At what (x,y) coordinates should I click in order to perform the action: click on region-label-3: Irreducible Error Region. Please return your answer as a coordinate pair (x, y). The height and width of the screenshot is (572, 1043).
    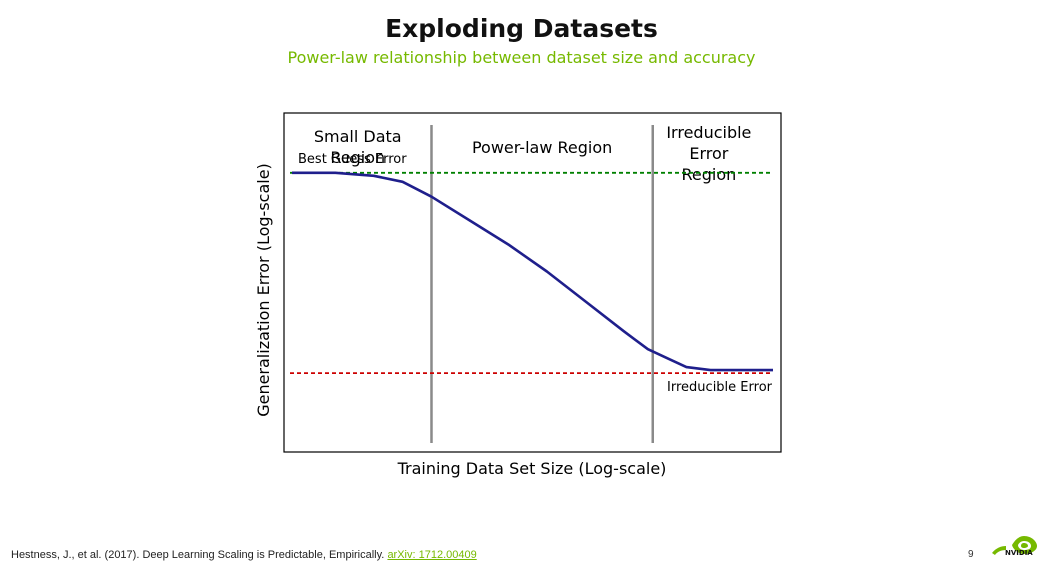
    Looking at the image, I should click on (708, 153).